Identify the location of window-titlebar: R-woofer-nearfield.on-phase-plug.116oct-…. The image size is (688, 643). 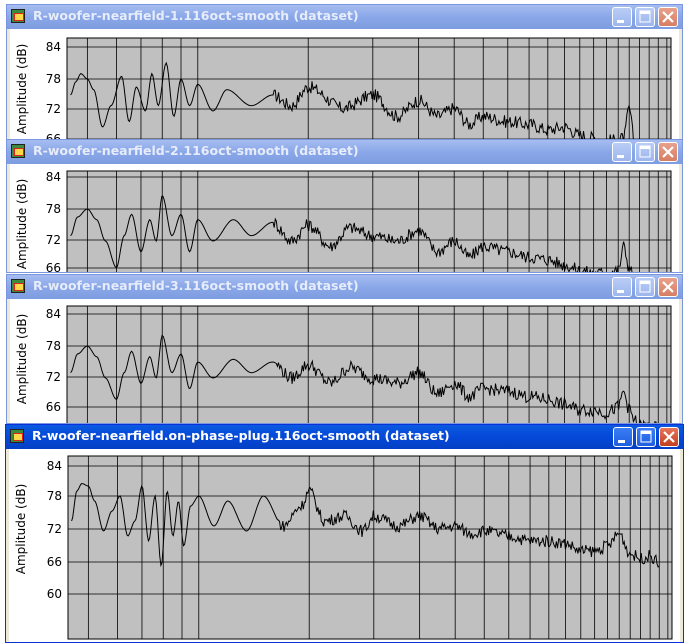
(344, 437).